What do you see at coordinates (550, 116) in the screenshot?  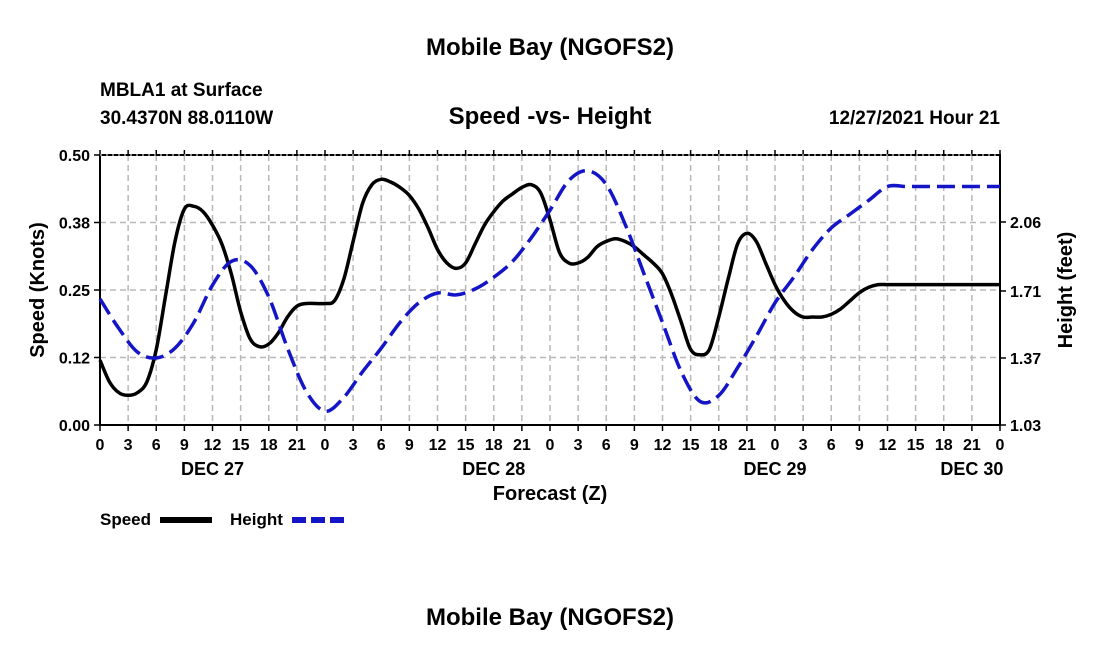 I see `chart-title: Speed -vs- Height` at bounding box center [550, 116].